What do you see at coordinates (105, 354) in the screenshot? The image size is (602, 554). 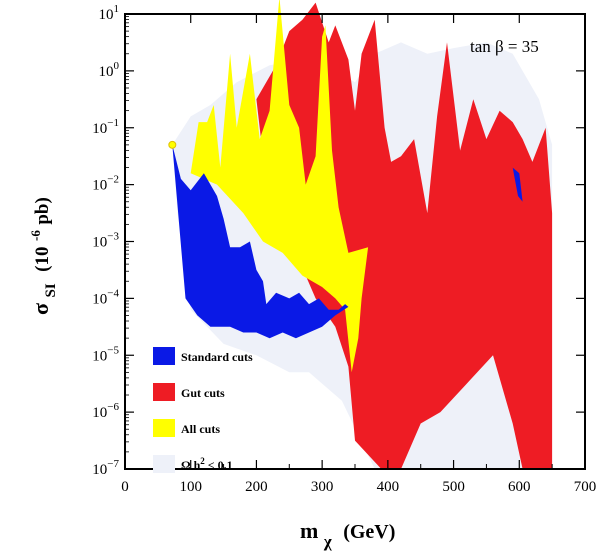 I see `y-tick-label: 10⁻⁵` at bounding box center [105, 354].